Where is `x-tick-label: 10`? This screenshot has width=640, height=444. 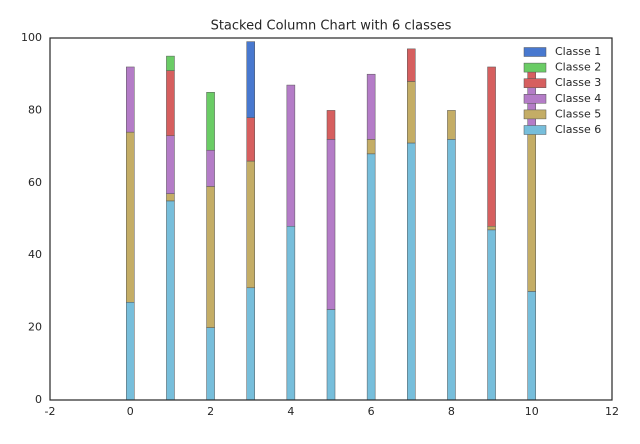
x-tick-label: 10 is located at coordinates (532, 411).